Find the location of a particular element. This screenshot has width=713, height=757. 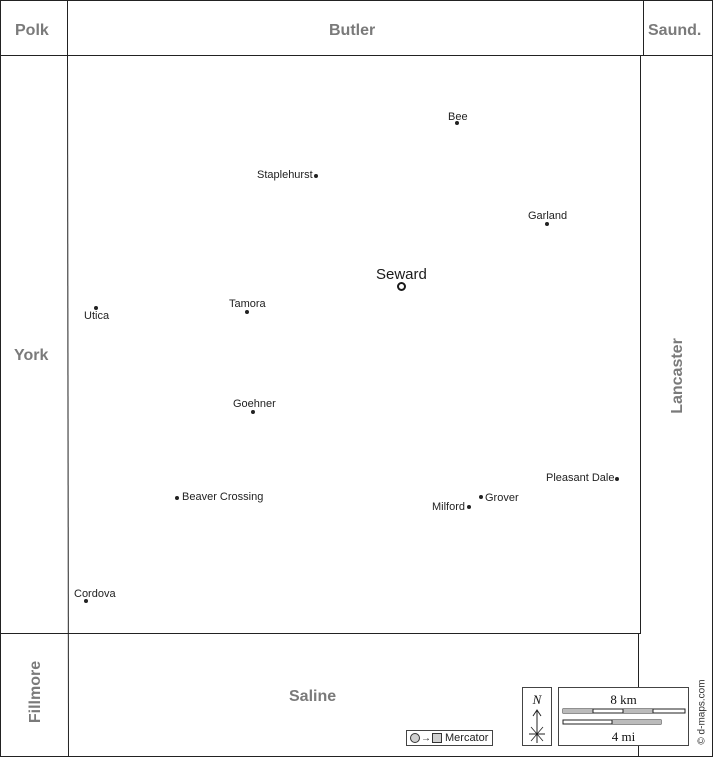

beaver-crossing-marker-icon is located at coordinates (177, 498).